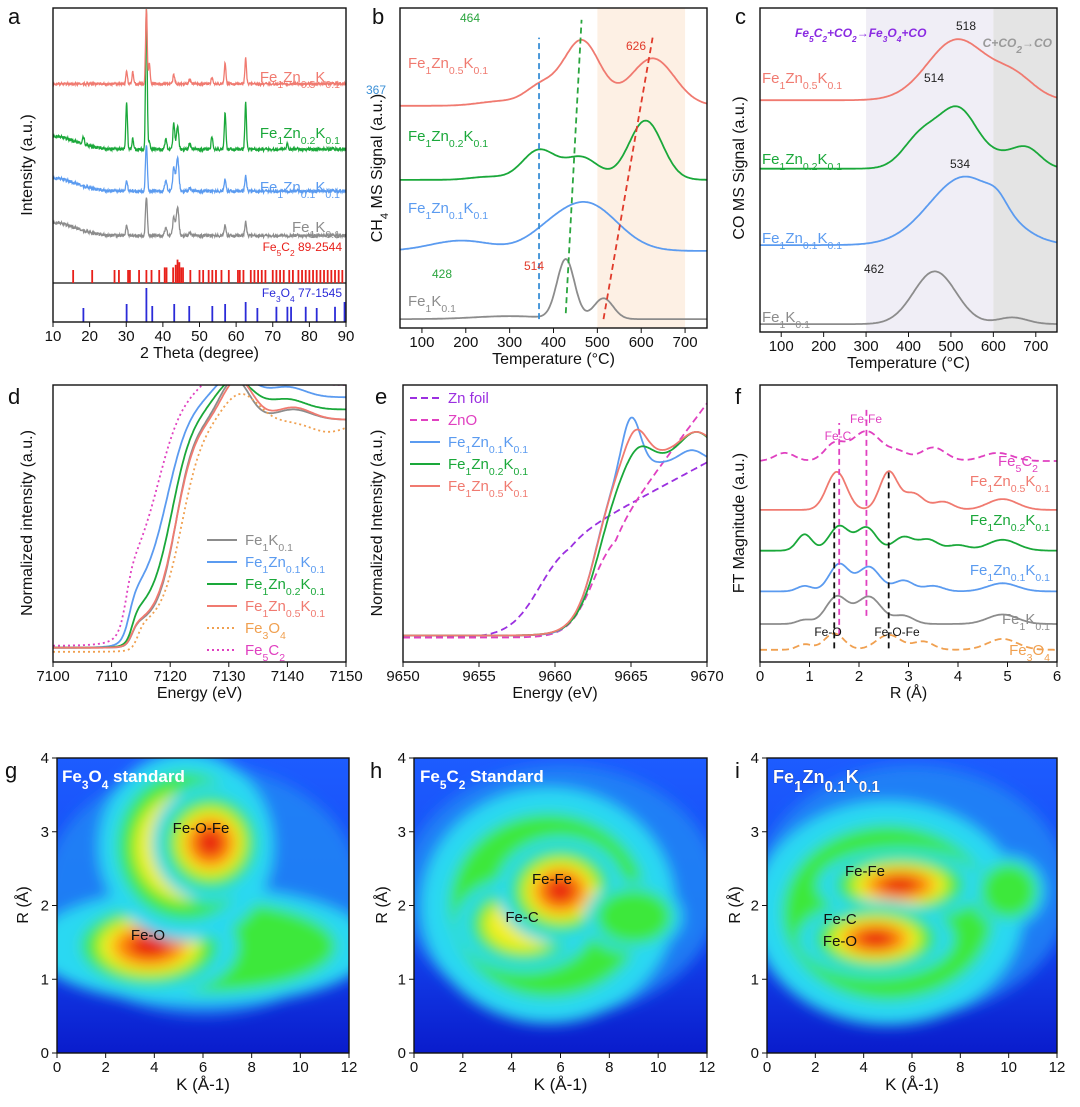 The image size is (1080, 1107). What do you see at coordinates (469, 445) in the screenshot?
I see `legend-item: Fe1Zn0.1K0.1` at bounding box center [469, 445].